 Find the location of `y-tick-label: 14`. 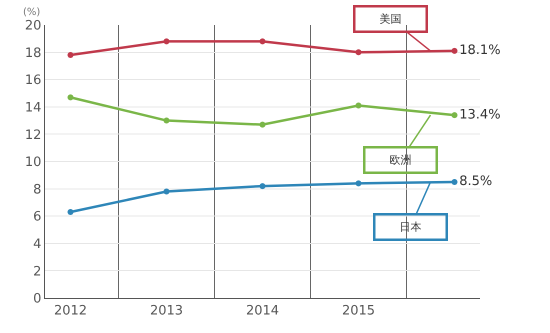

y-tick-label: 14 is located at coordinates (33, 108).